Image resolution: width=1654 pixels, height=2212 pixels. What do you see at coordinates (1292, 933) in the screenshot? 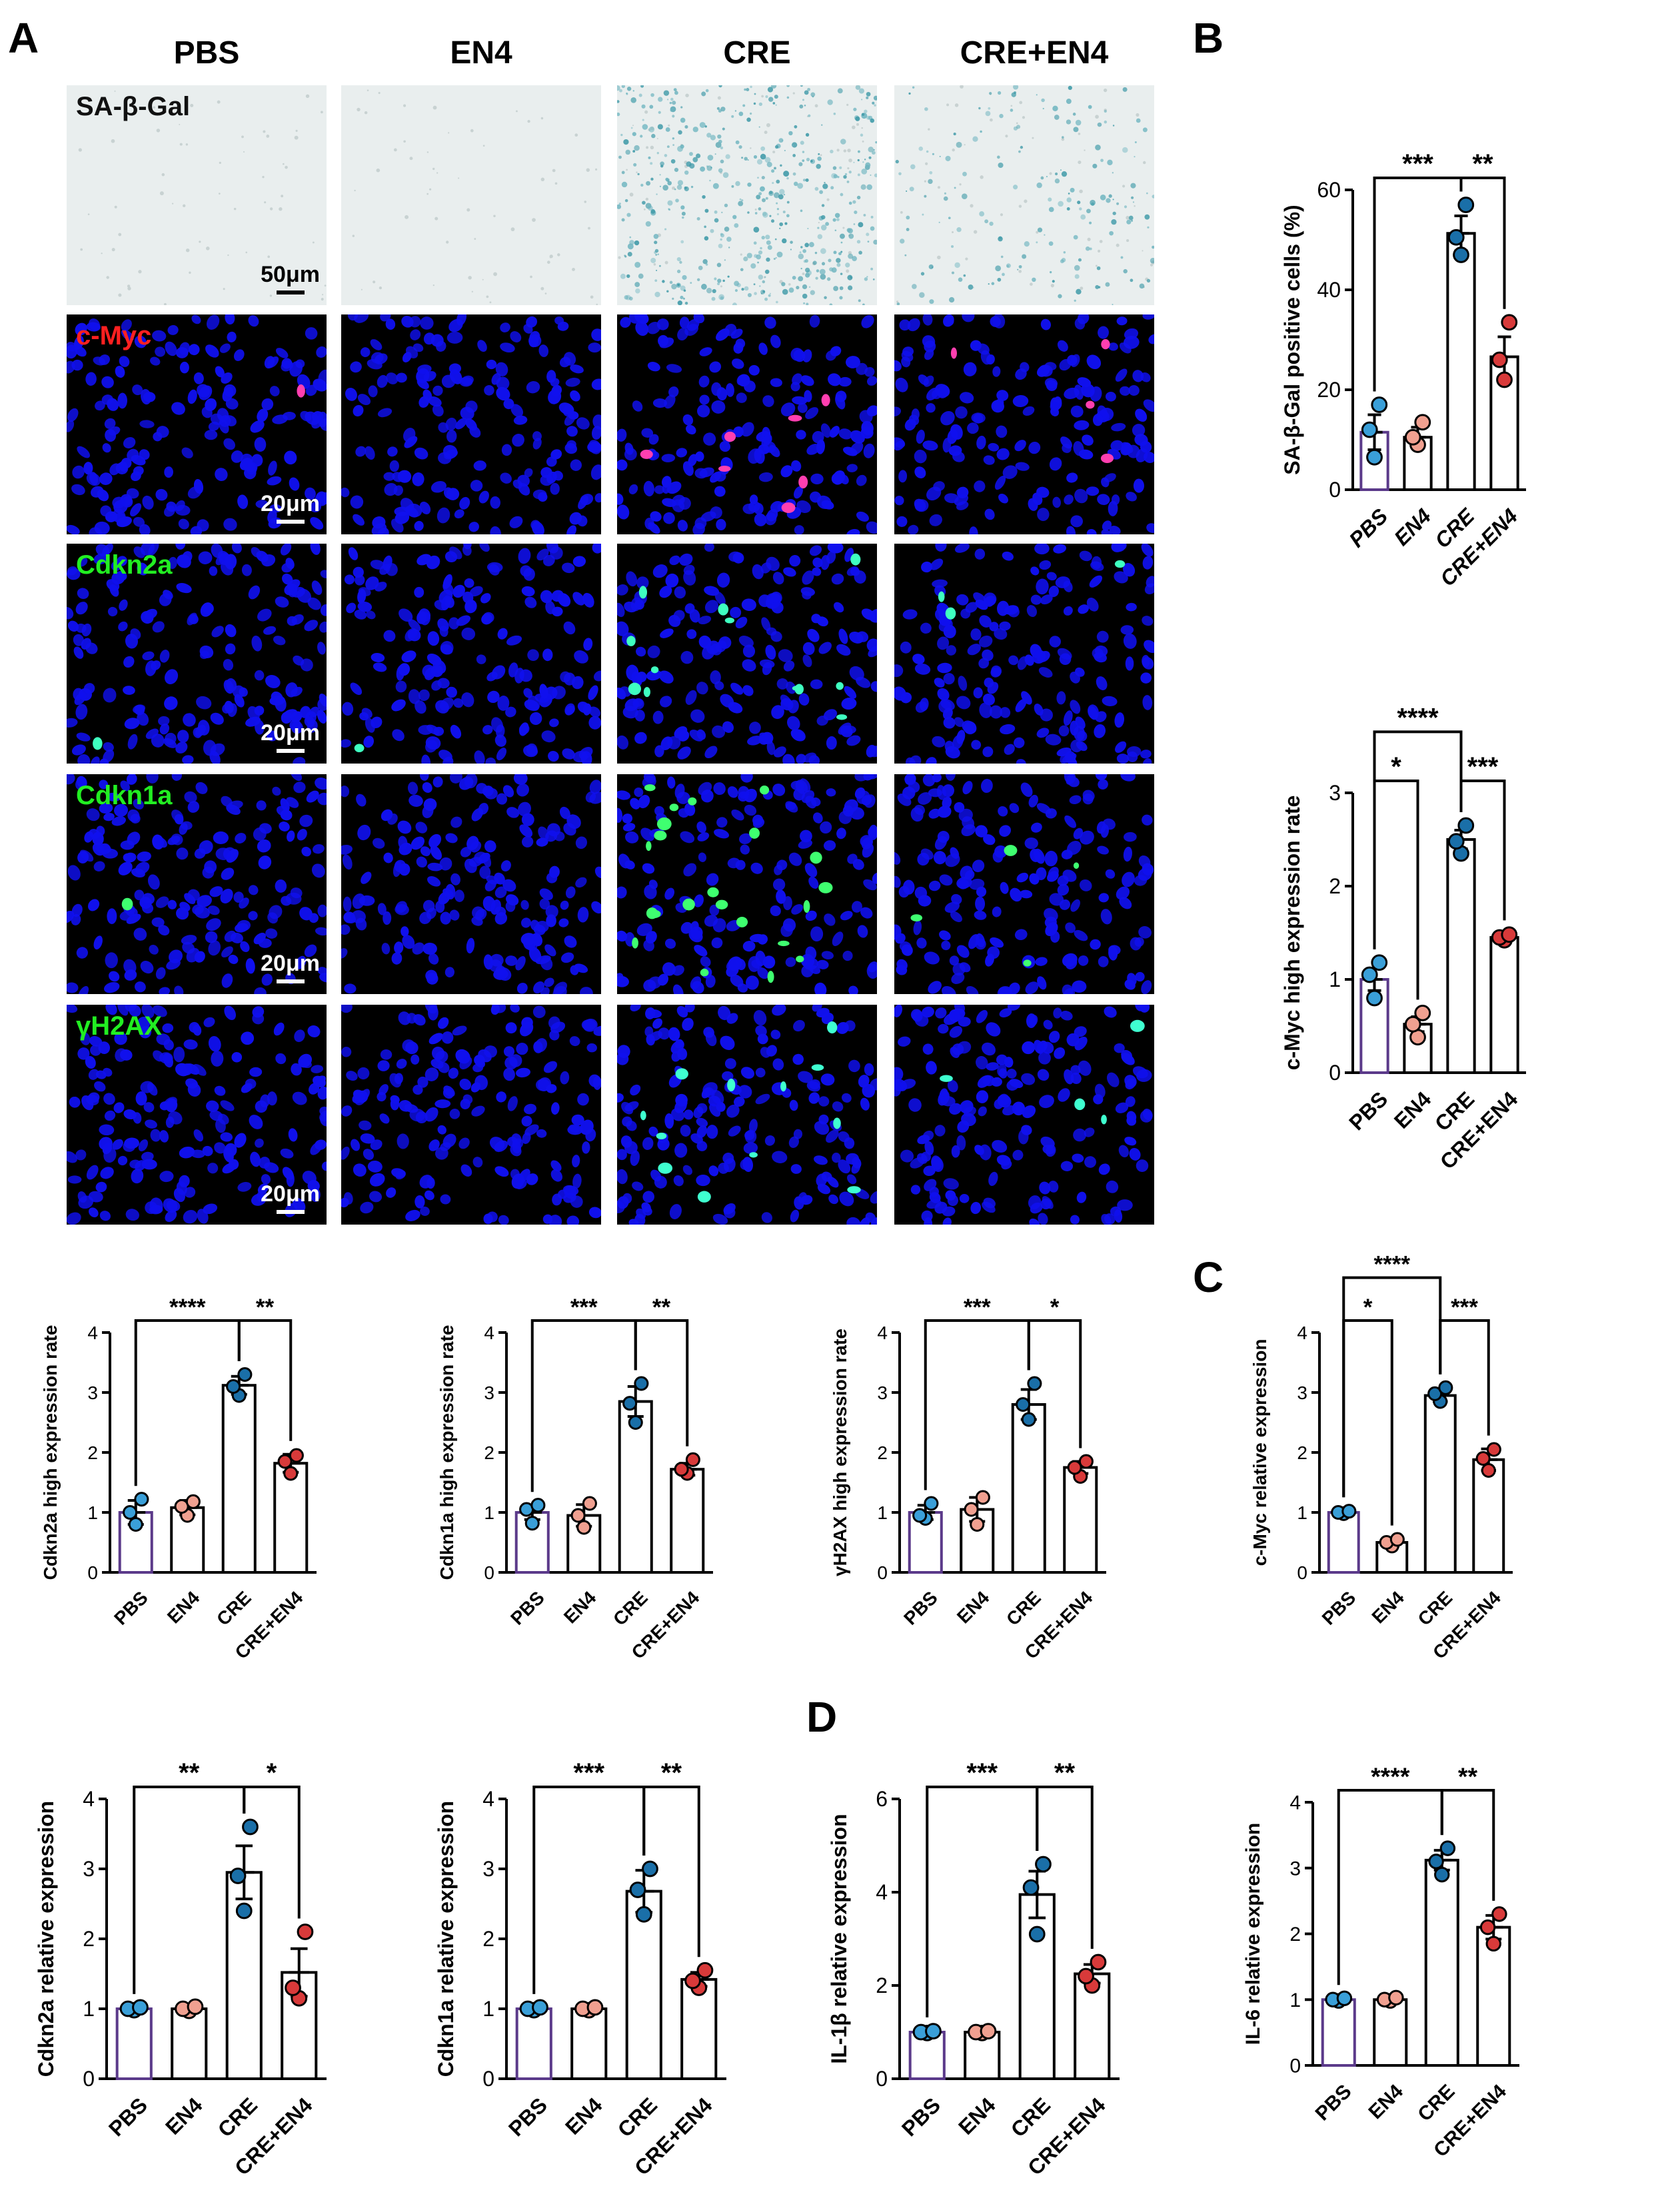
I see `y-axis-label: c-Myc high expression rate` at bounding box center [1292, 933].